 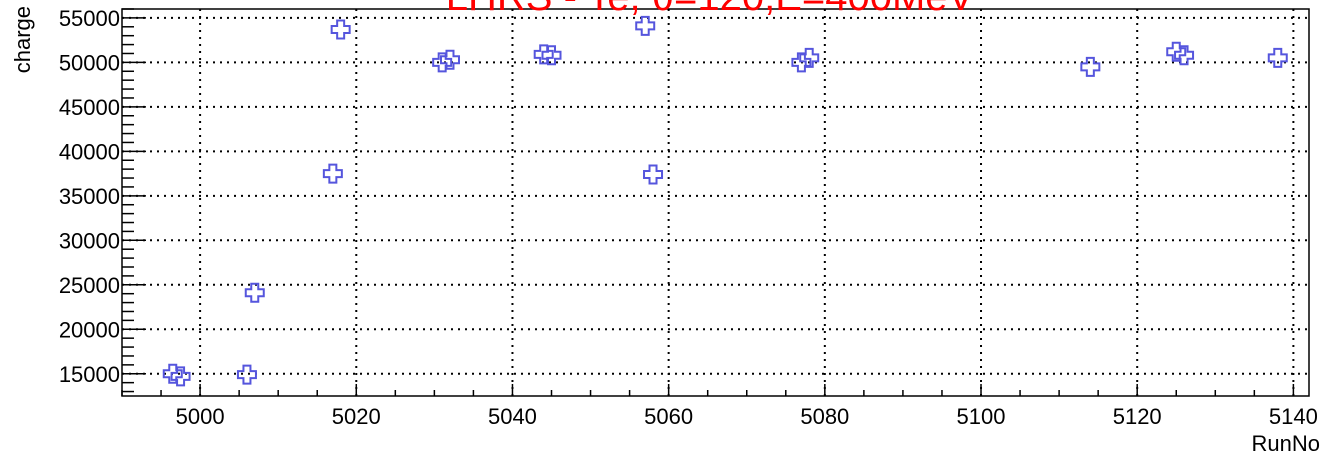 I want to click on x-tick-label: 5140, so click(x=1293, y=416).